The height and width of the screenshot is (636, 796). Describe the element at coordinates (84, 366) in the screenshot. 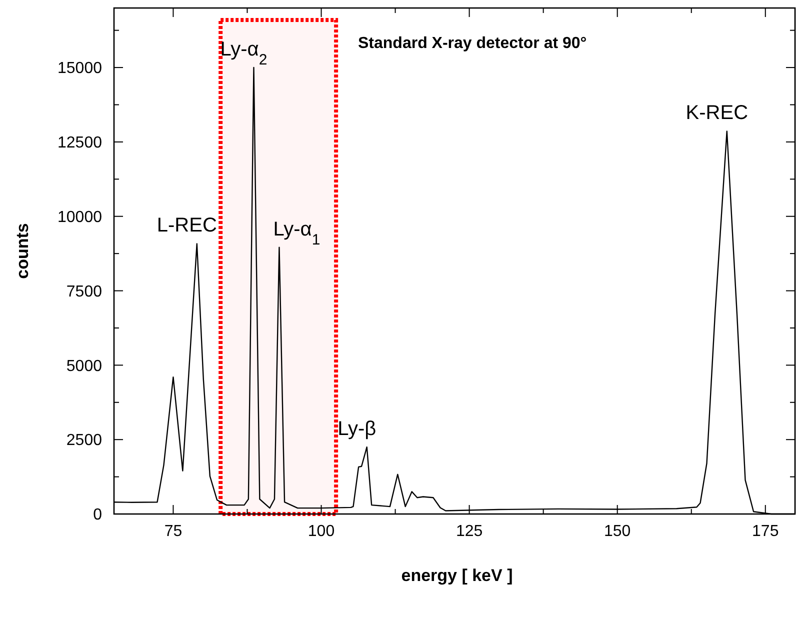

I see `y-tick-label: 5000` at that location.